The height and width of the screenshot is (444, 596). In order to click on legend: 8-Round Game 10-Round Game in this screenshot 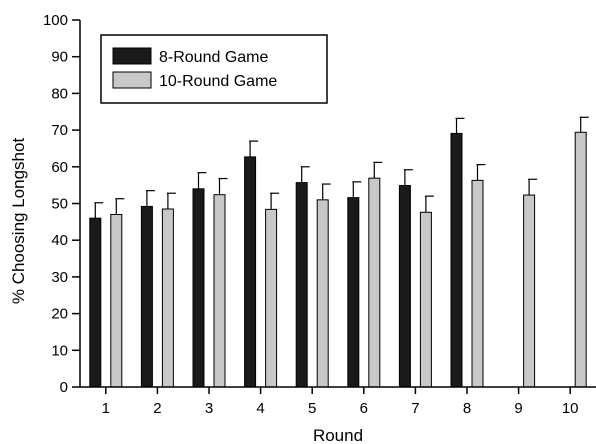, I will do `click(214, 69)`.